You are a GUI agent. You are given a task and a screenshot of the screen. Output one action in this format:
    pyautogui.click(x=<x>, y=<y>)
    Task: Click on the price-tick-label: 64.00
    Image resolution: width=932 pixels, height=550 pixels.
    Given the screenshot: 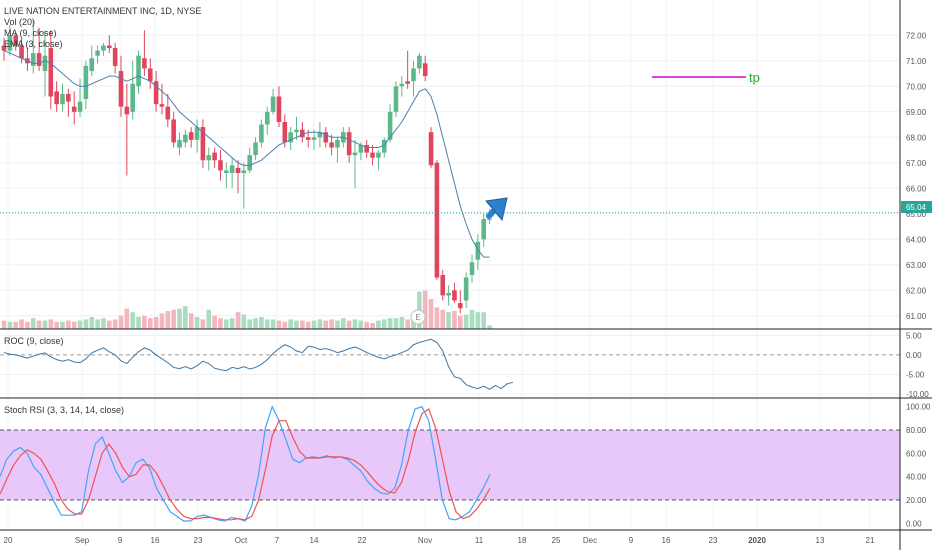 What is the action you would take?
    pyautogui.click(x=916, y=239)
    